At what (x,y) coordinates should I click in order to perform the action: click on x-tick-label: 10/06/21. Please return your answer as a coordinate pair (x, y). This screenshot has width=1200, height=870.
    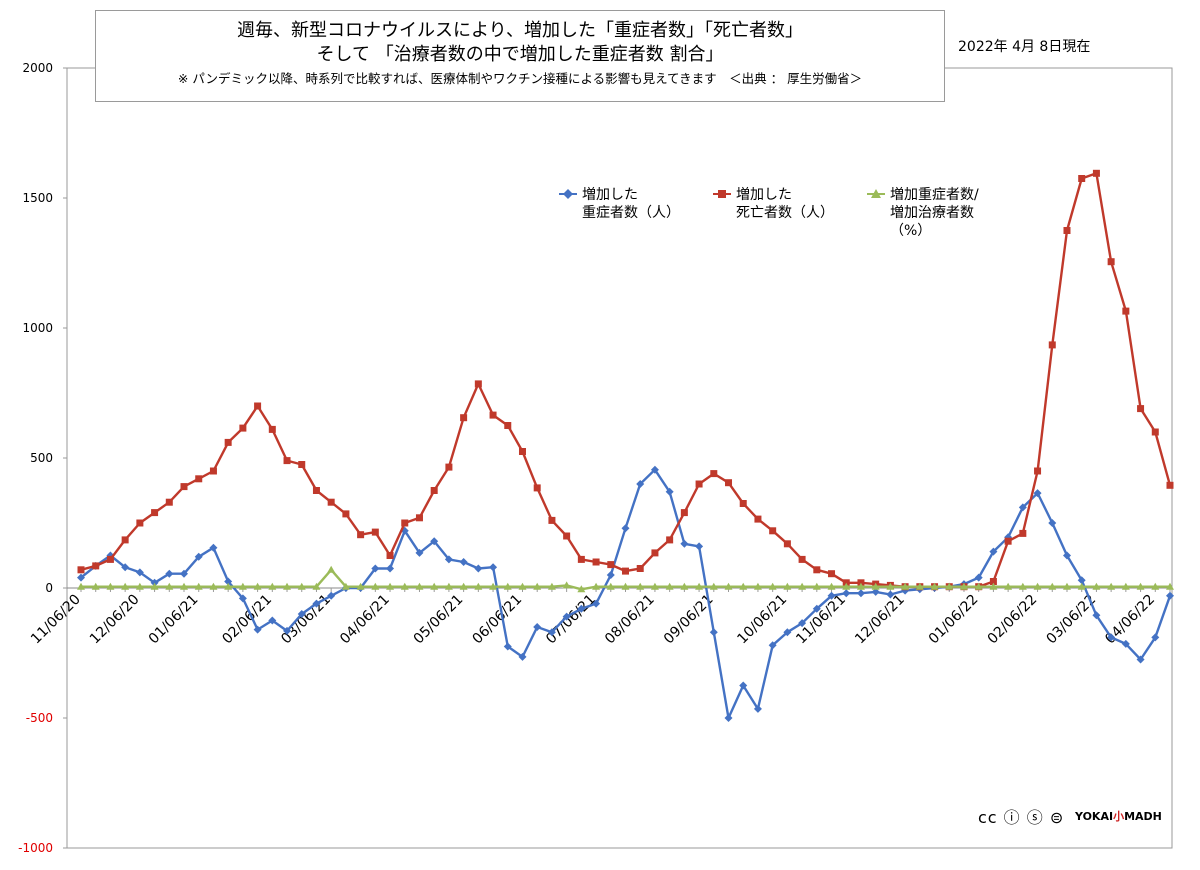
    Looking at the image, I should click on (762, 620).